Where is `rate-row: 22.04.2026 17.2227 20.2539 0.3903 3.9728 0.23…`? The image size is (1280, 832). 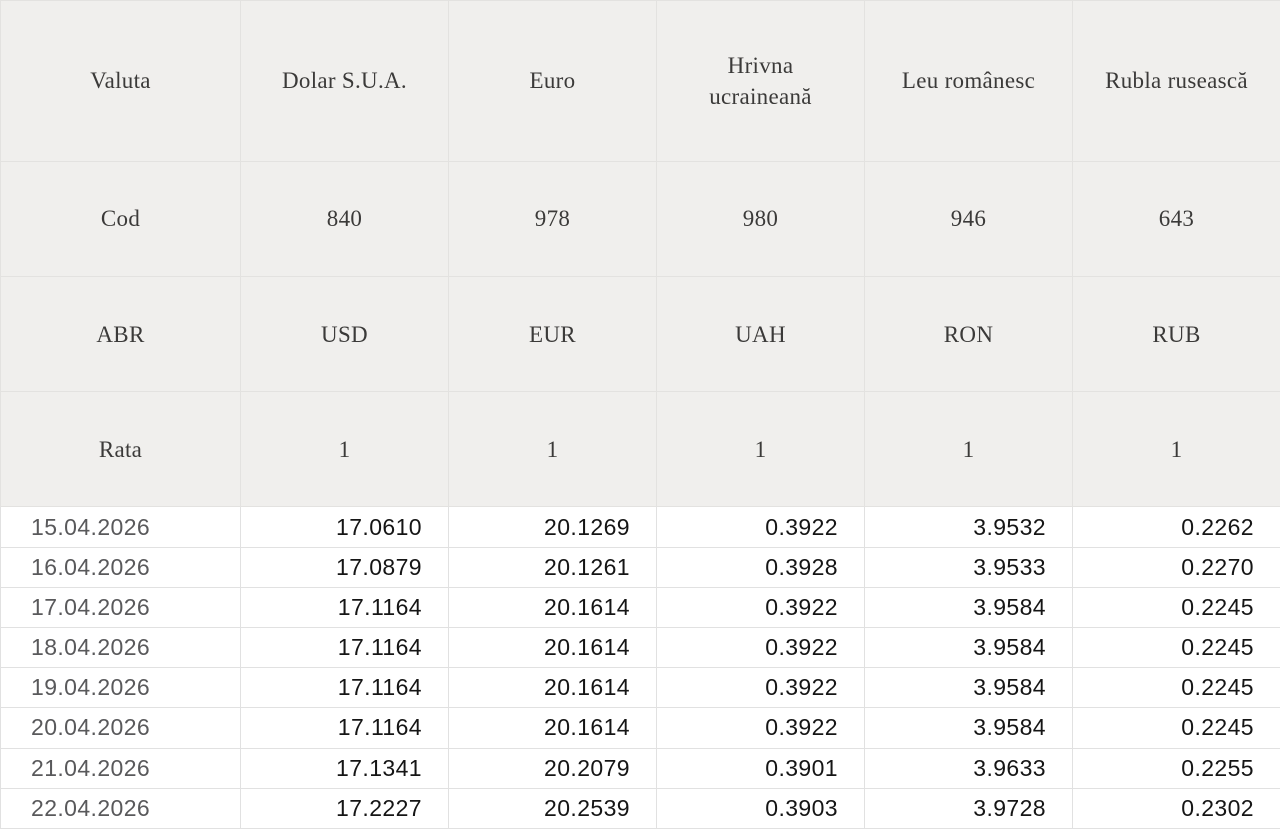 rate-row: 22.04.2026 17.2227 20.2539 0.3903 3.9728 0.23… is located at coordinates (640, 808).